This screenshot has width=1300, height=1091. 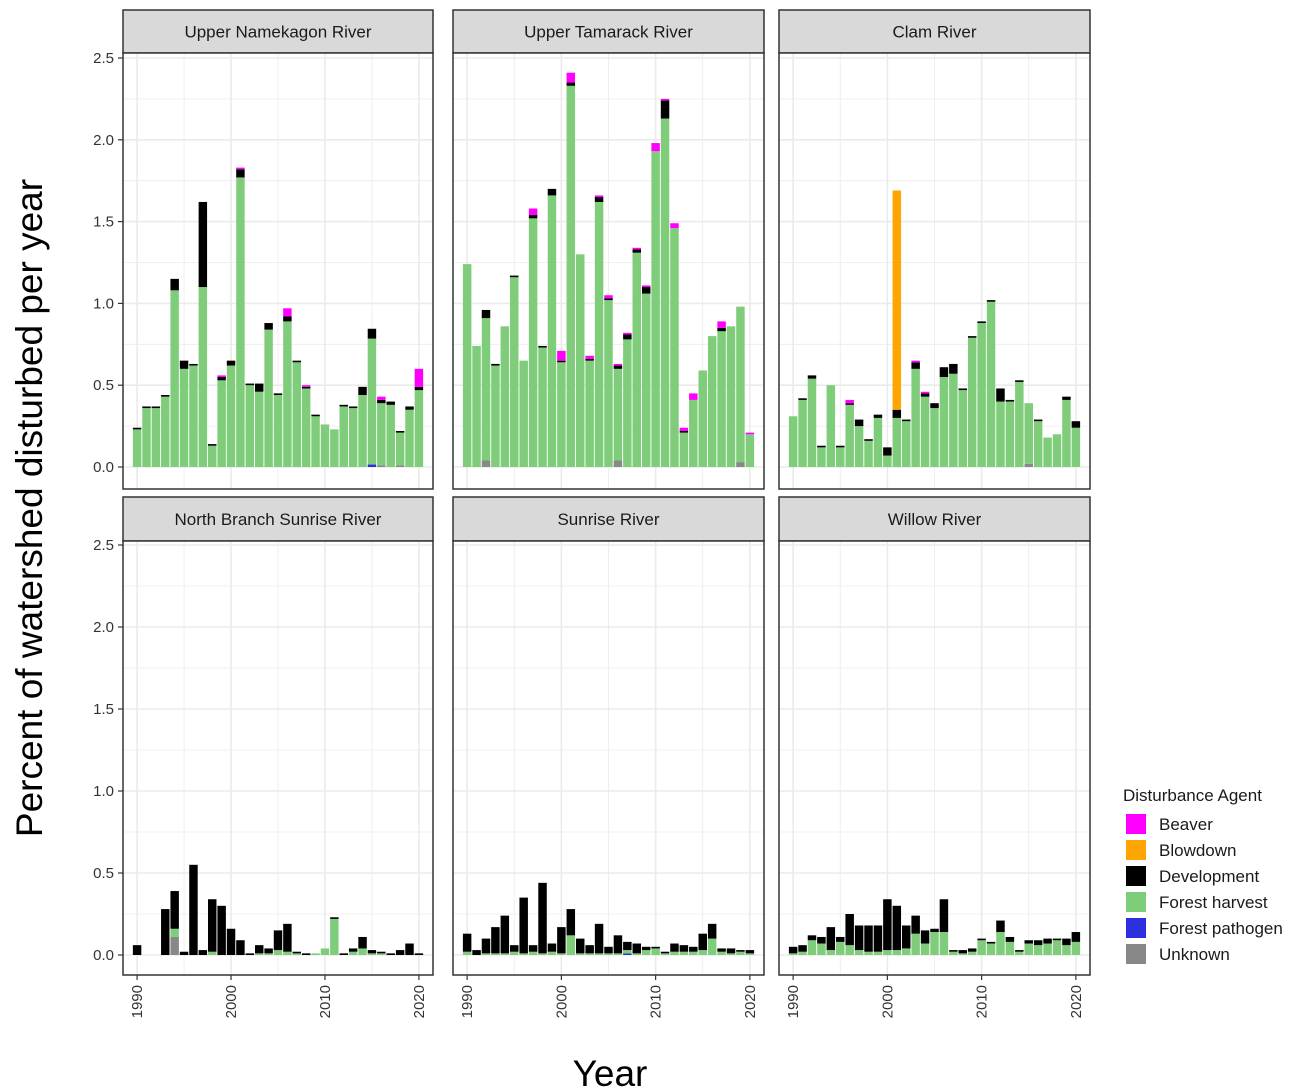 I want to click on x-tick-label: 2010, so click(x=325, y=1001).